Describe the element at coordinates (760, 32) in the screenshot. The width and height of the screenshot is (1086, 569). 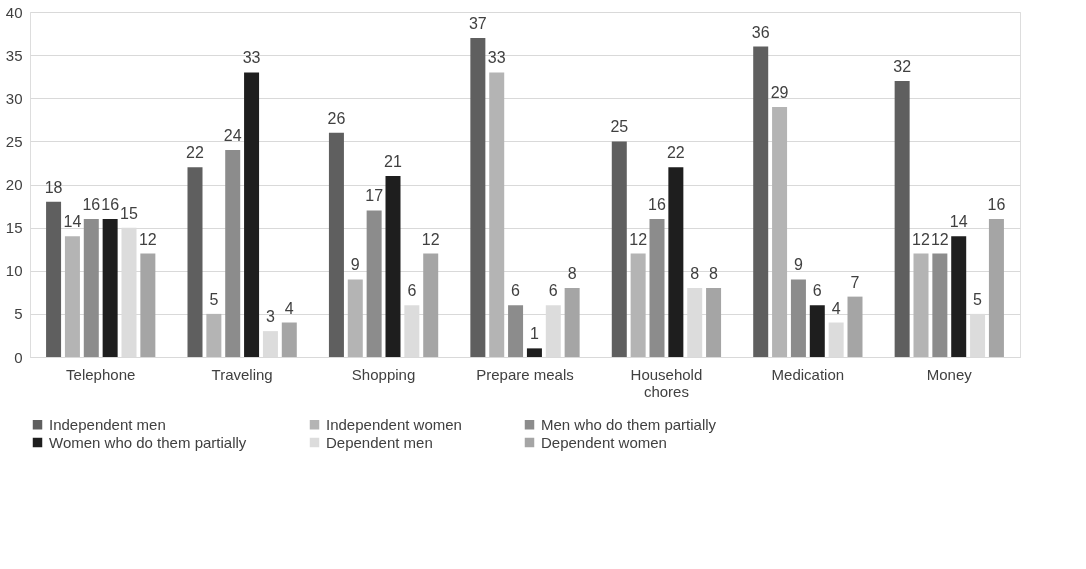
I see `data-label: 36` at that location.